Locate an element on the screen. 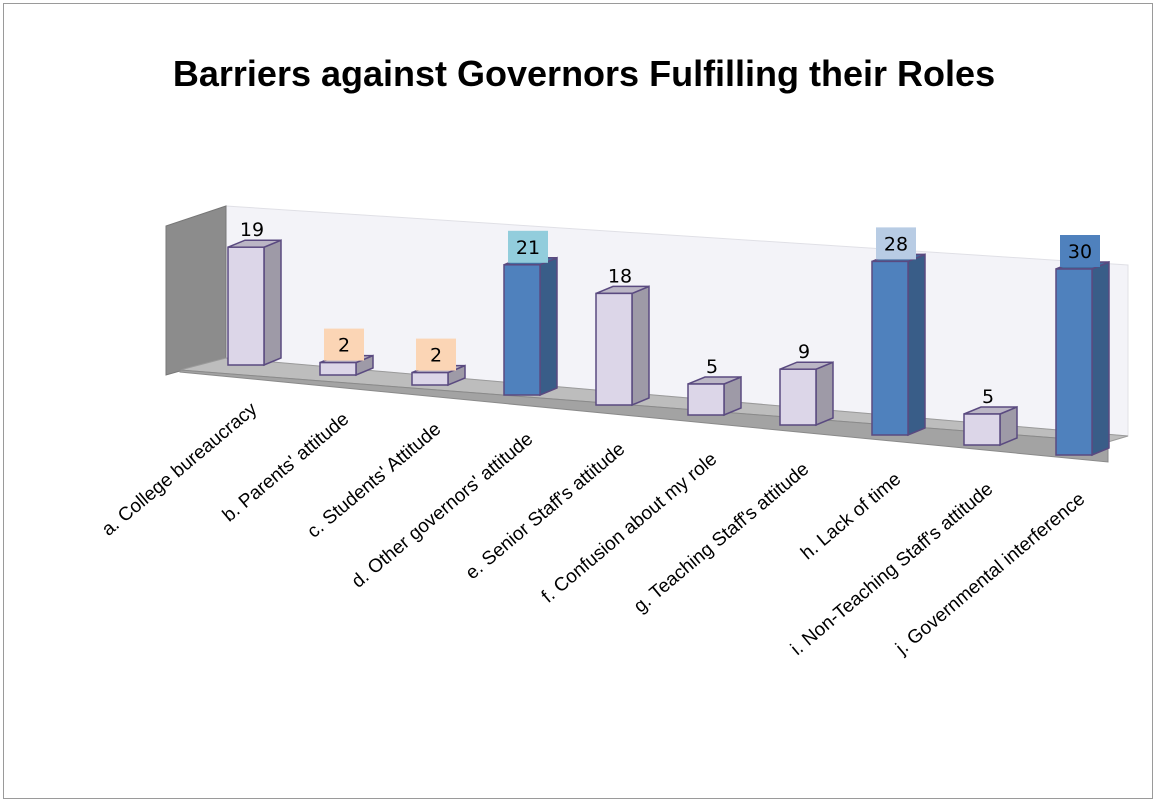  side-wall is located at coordinates (196, 290).